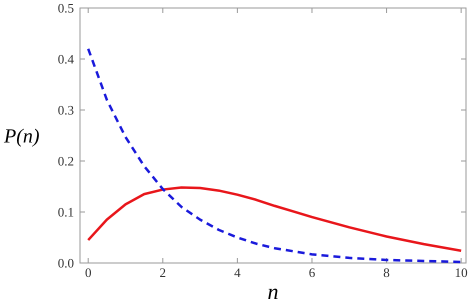  I want to click on y-tick-label: 0.4, so click(66, 59).